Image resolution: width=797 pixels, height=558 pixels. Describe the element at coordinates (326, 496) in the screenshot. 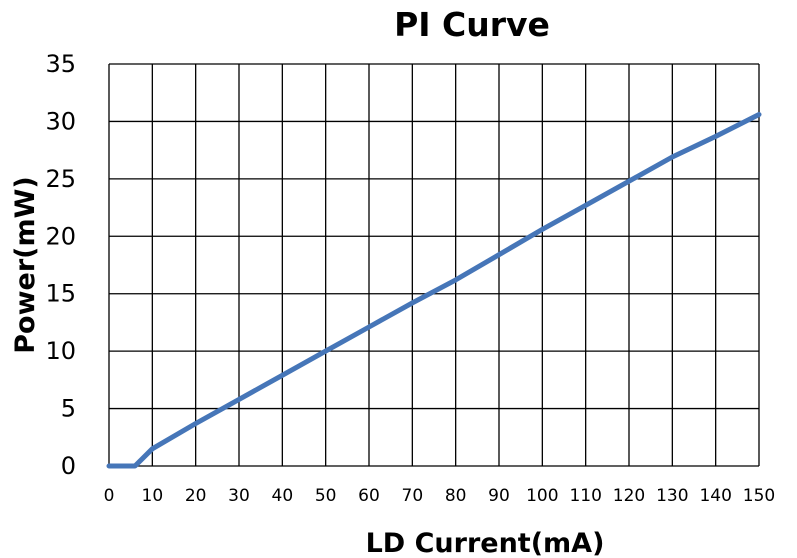

I see `x-tick-label: 50` at that location.